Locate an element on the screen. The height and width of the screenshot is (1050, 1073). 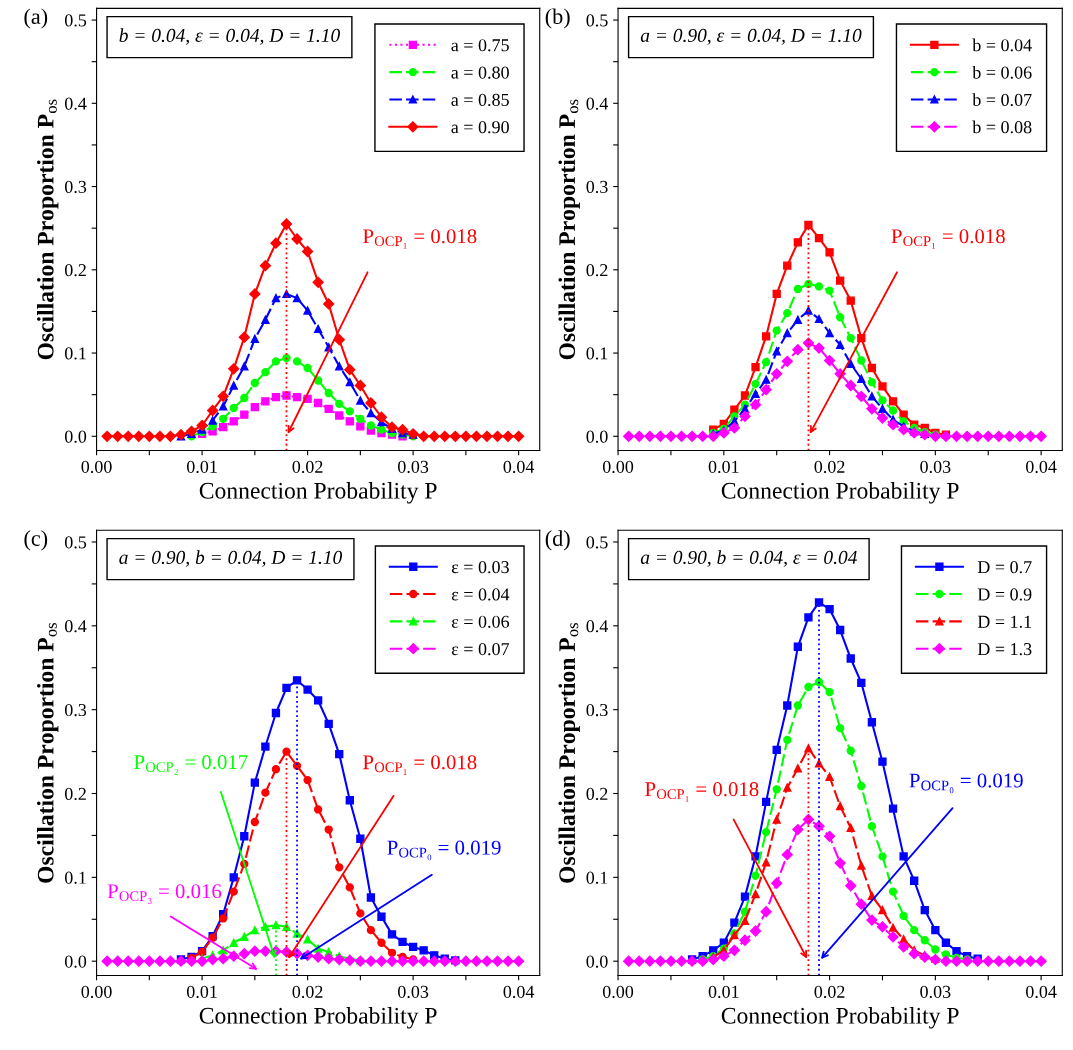
annotation: b = 0.04, ε = 0.04, D = 1.10 is located at coordinates (229, 36).